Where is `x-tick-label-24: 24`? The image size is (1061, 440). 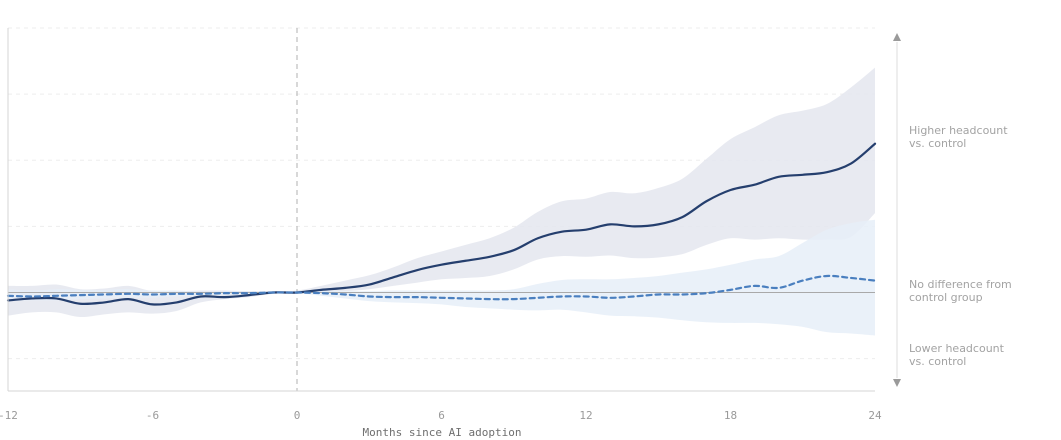 x-tick-label-24: 24 is located at coordinates (875, 415).